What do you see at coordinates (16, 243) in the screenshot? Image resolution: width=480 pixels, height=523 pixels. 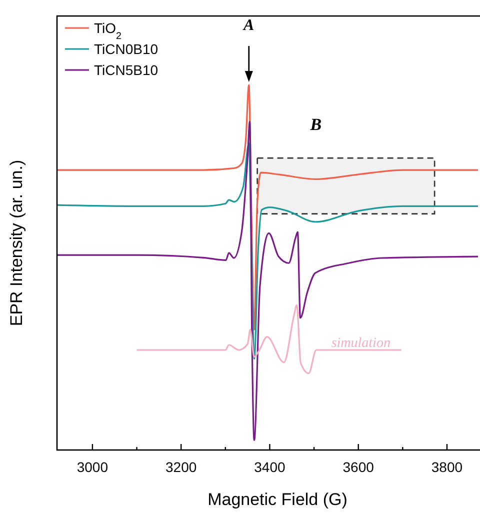 I see `y-axis-title: EPR Intensity (ar. un.)` at bounding box center [16, 243].